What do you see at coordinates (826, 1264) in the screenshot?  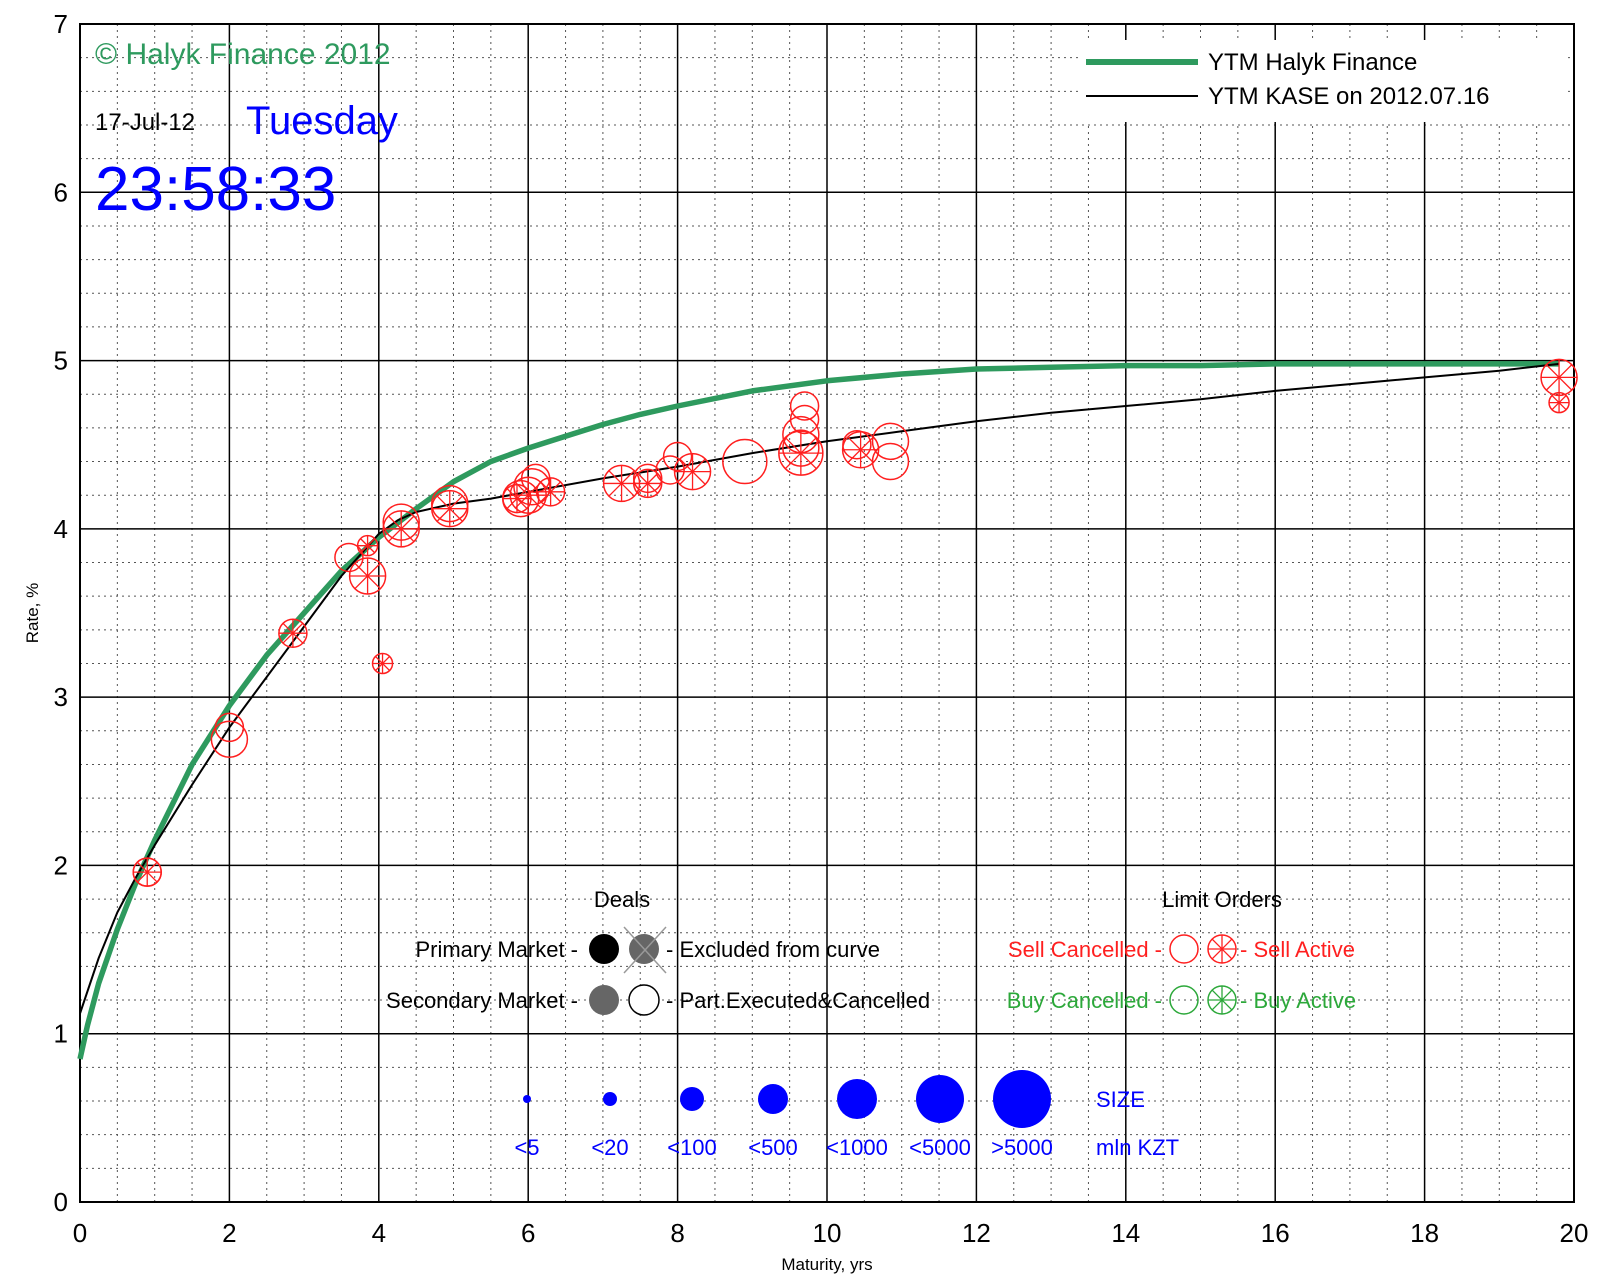 I see `x-axis-title: Maturity, yrs` at bounding box center [826, 1264].